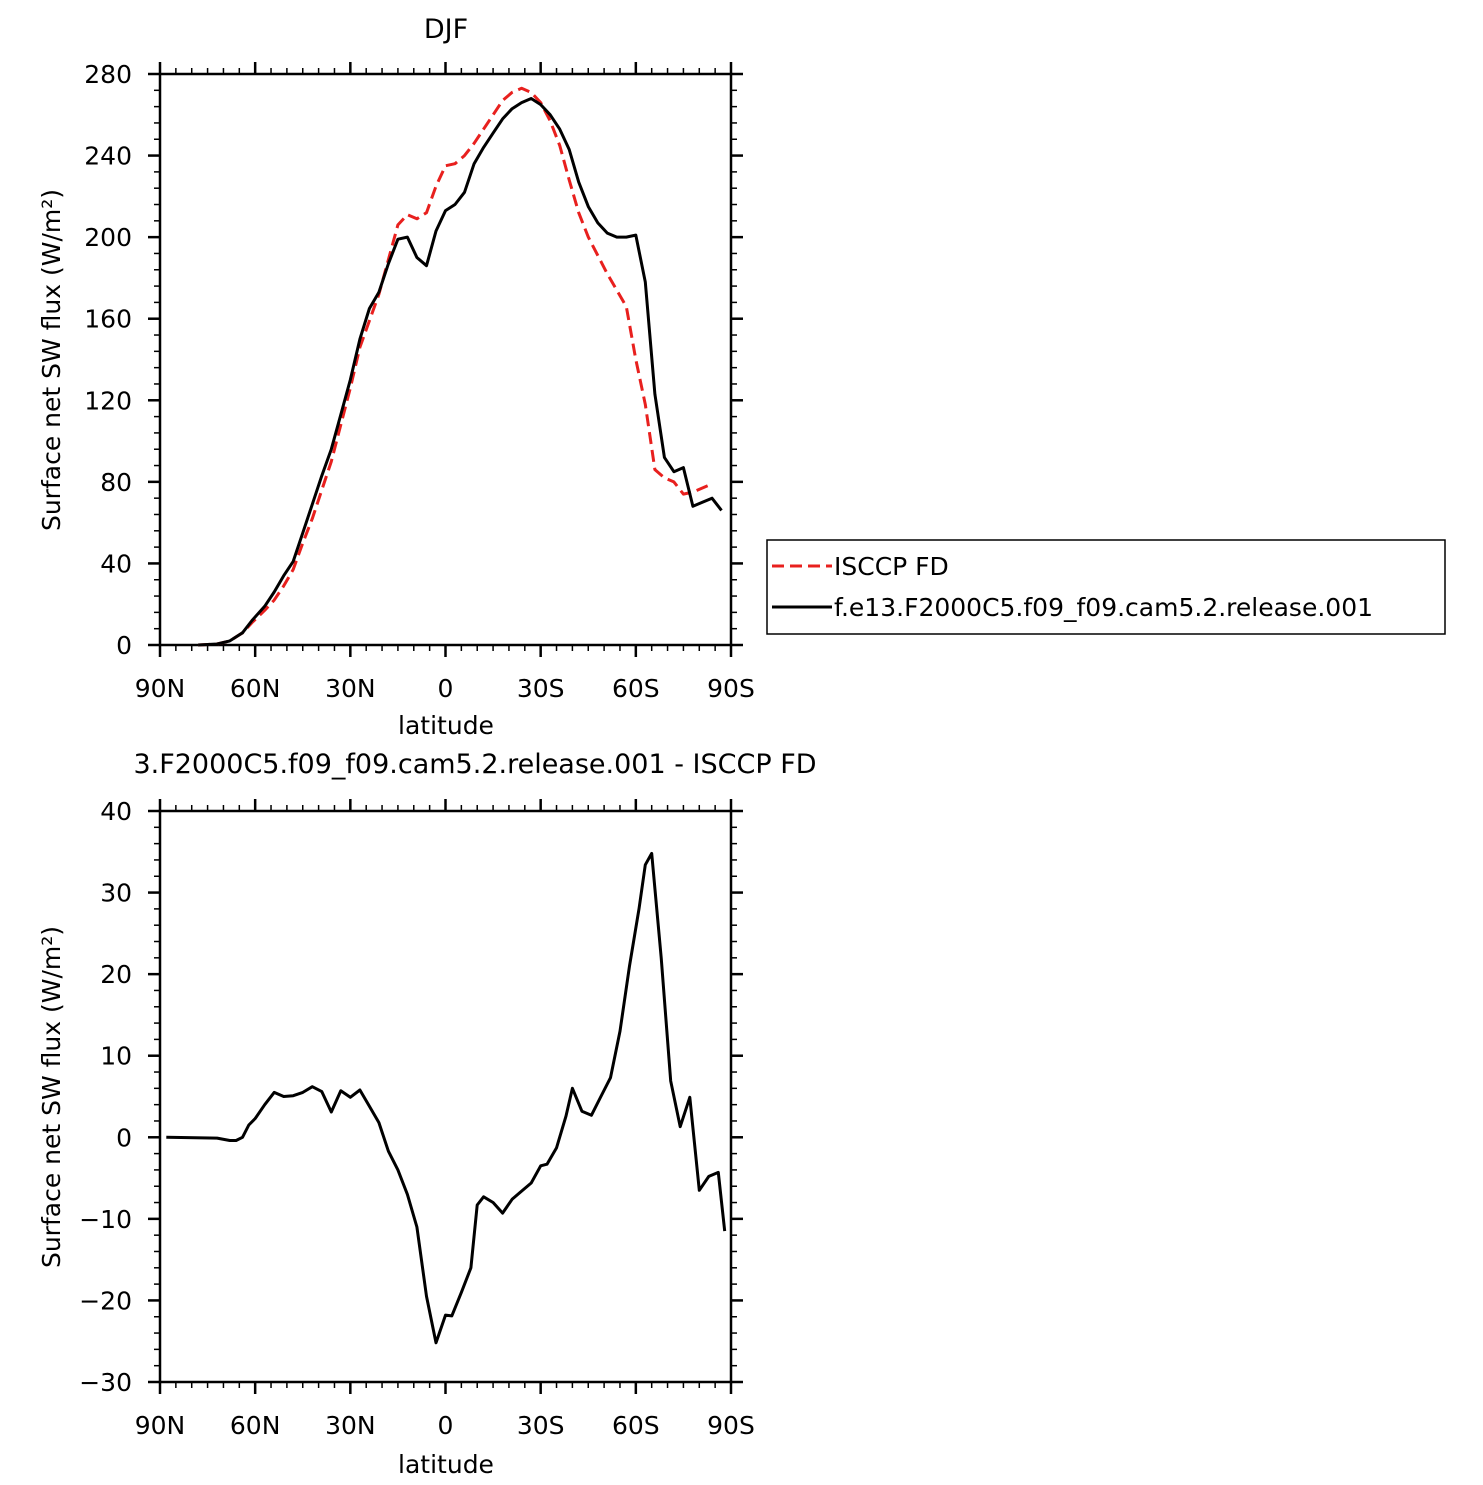 The image size is (1483, 1485). Describe the element at coordinates (636, 1425) in the screenshot. I see `bottom-x-tick-label: 60S` at that location.